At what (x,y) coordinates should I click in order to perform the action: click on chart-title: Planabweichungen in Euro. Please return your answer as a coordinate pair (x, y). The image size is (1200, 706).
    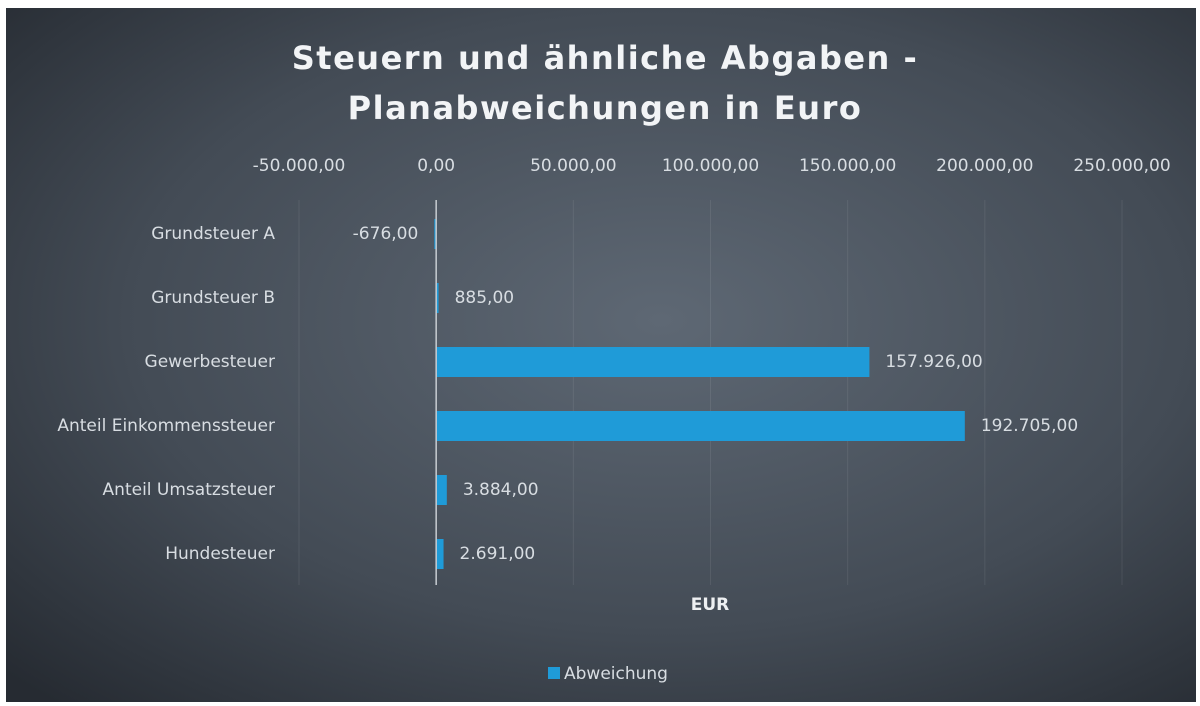
    Looking at the image, I should click on (605, 108).